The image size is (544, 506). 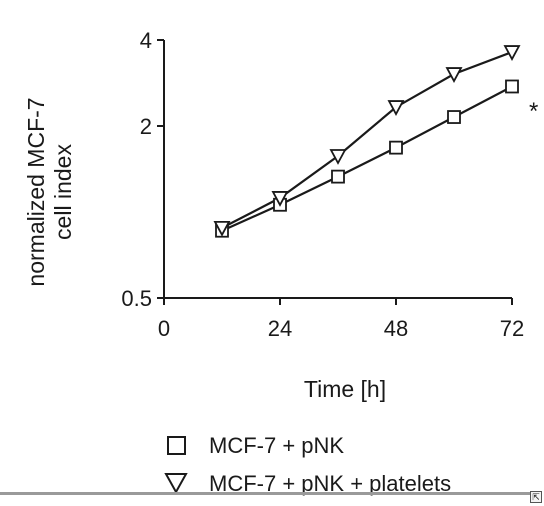 I want to click on x-tick-label: 72, so click(x=512, y=328).